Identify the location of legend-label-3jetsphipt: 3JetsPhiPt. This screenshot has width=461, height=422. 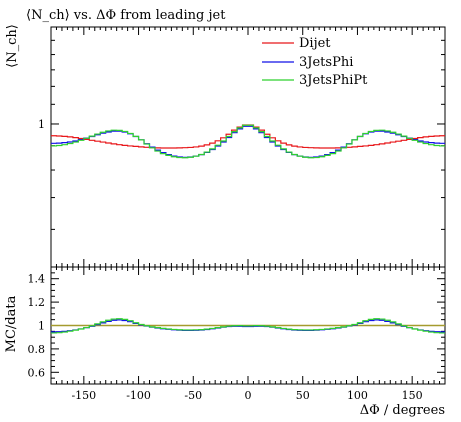
(333, 80).